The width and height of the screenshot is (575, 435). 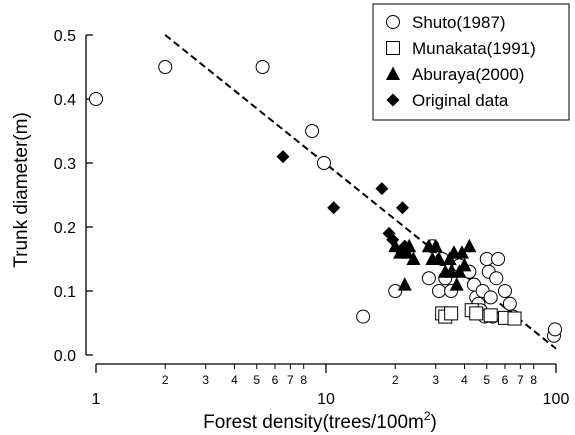 What do you see at coordinates (65, 292) in the screenshot?
I see `y-tick-label: 0.1` at bounding box center [65, 292].